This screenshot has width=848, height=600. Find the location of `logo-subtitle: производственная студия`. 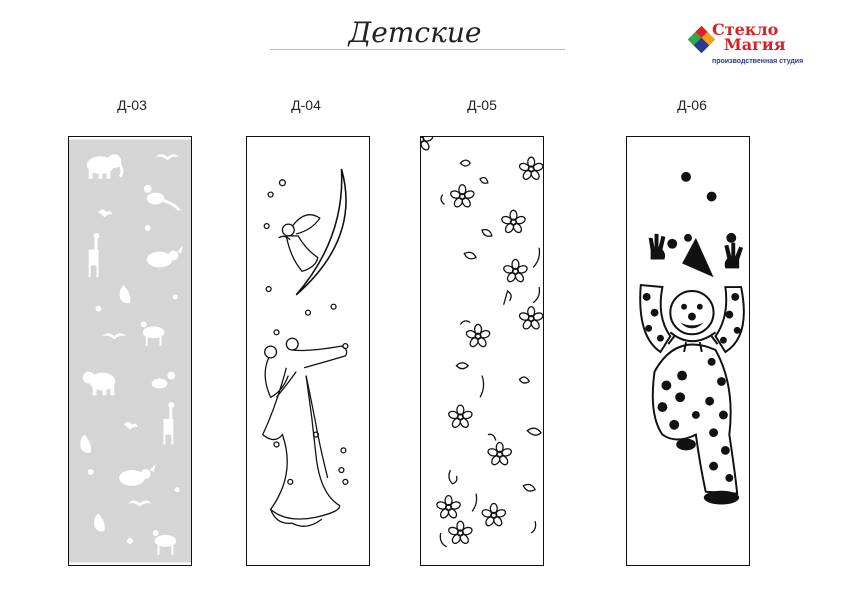

logo-subtitle: производственная студия is located at coordinates (758, 61).